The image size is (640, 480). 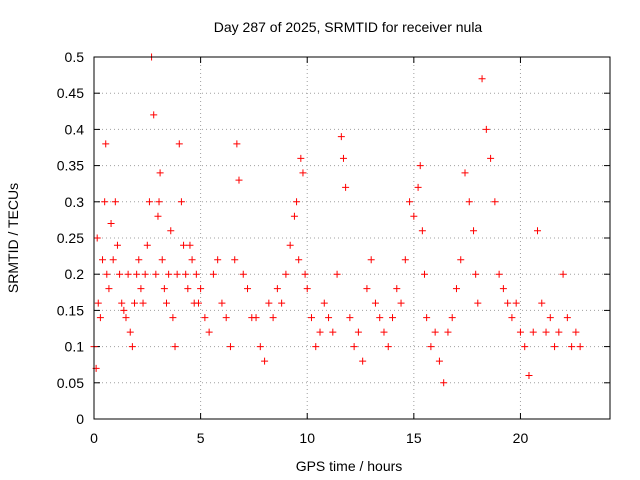 What do you see at coordinates (349, 466) in the screenshot?
I see `x-axis-label: GPS time / hours` at bounding box center [349, 466].